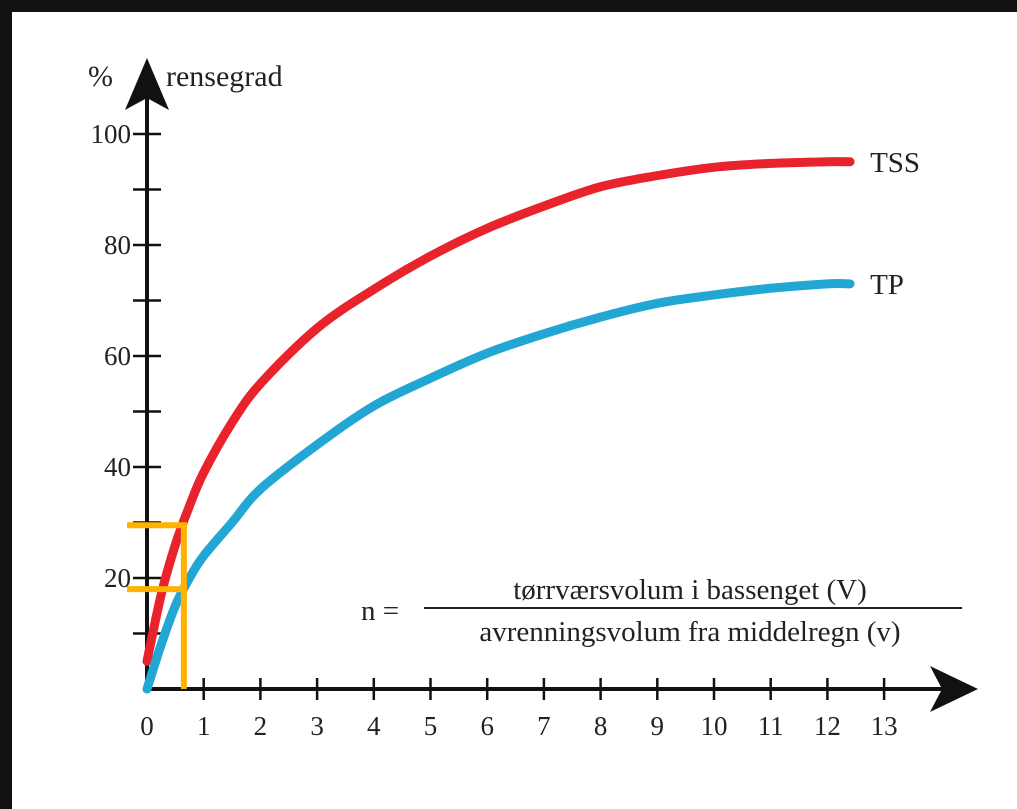 The image size is (1017, 809). I want to click on x-tick-label: 8, so click(601, 726).